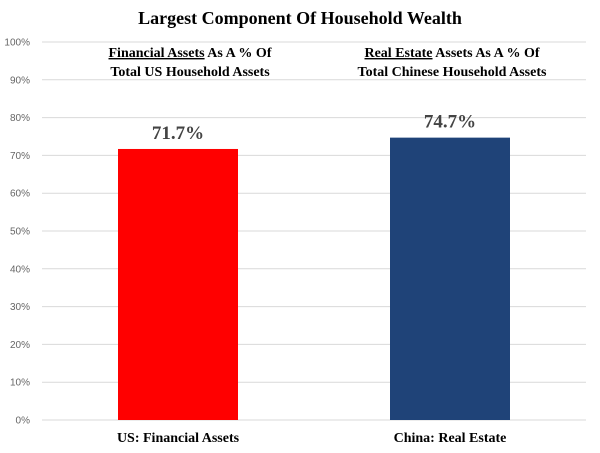 This screenshot has height=453, width=600. I want to click on y-tick-label: 0%, so click(23, 421).